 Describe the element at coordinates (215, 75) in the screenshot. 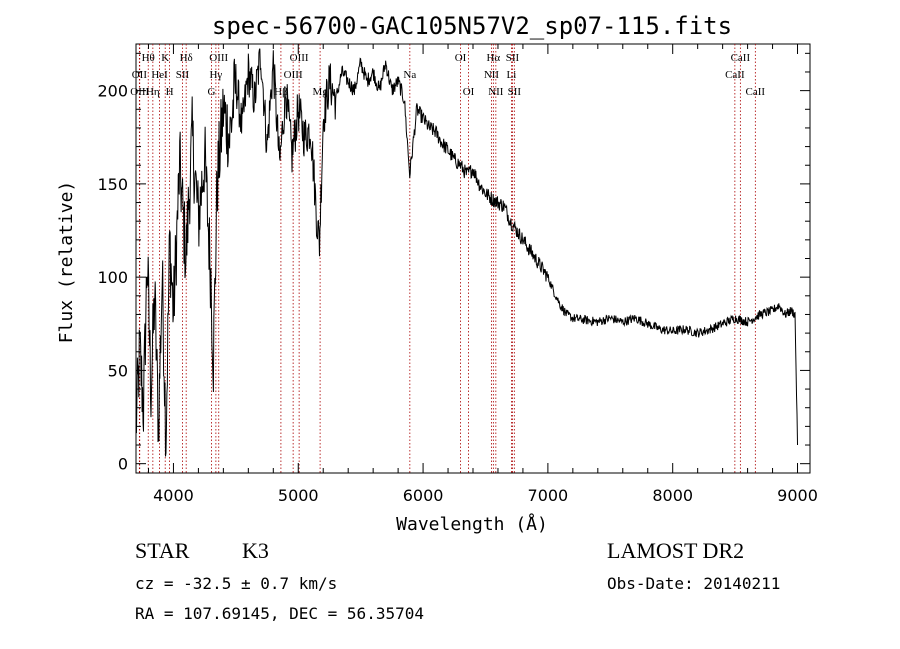

I see `line-label: Hγ` at that location.